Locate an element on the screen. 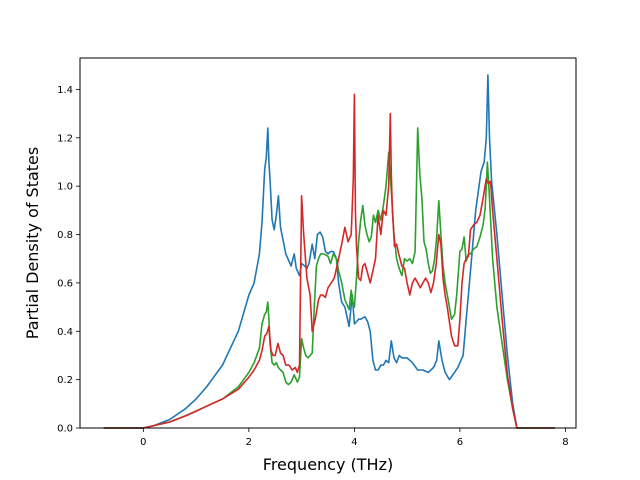 This screenshot has height=480, width=640. x-tick-label: 6 is located at coordinates (460, 442).